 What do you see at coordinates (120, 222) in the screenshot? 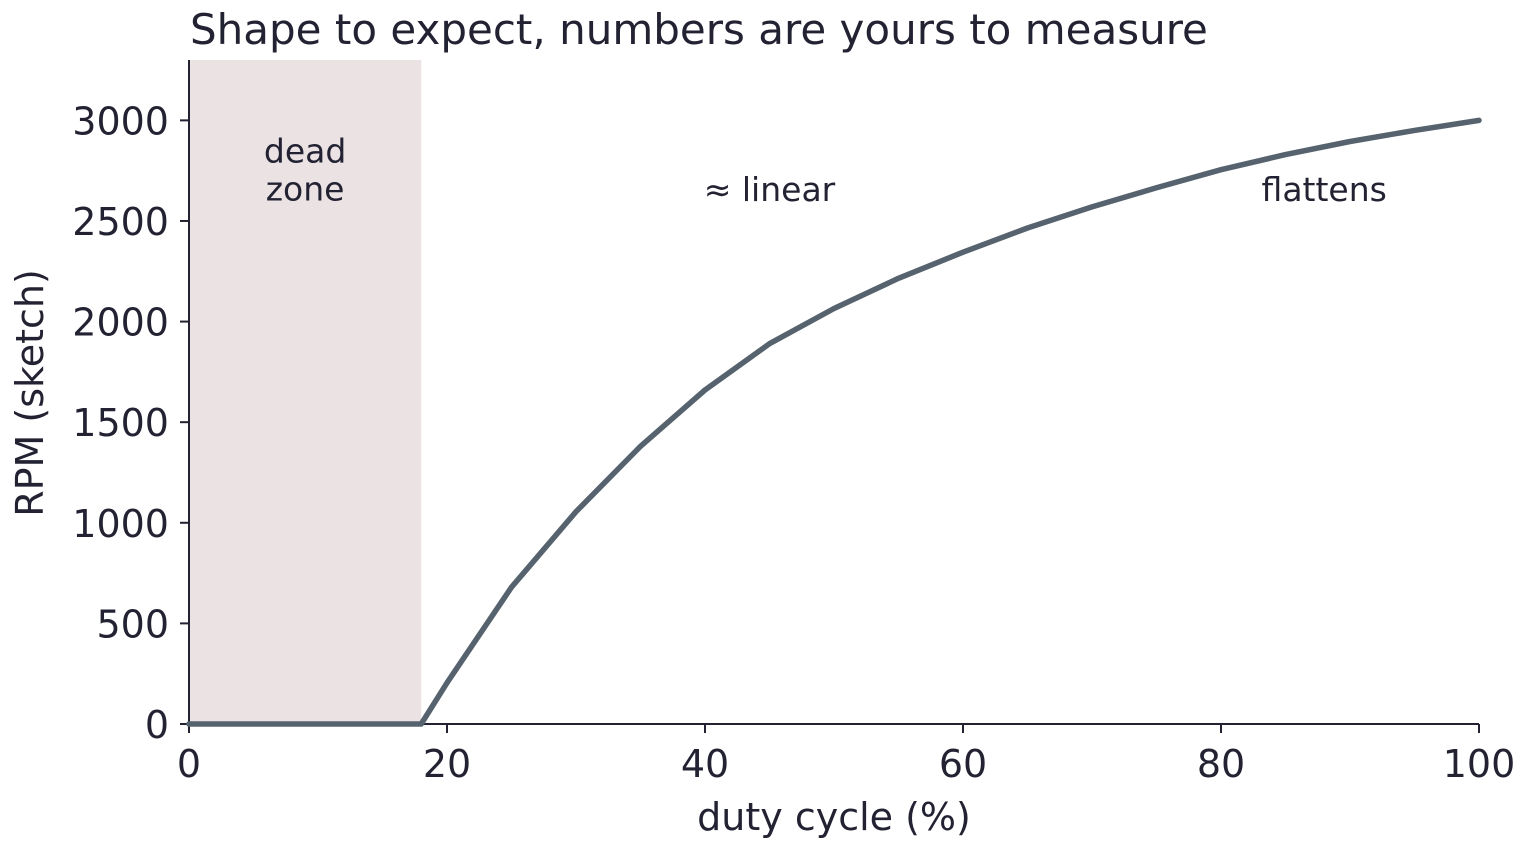
I see `y-tick-label: 2500` at bounding box center [120, 222].